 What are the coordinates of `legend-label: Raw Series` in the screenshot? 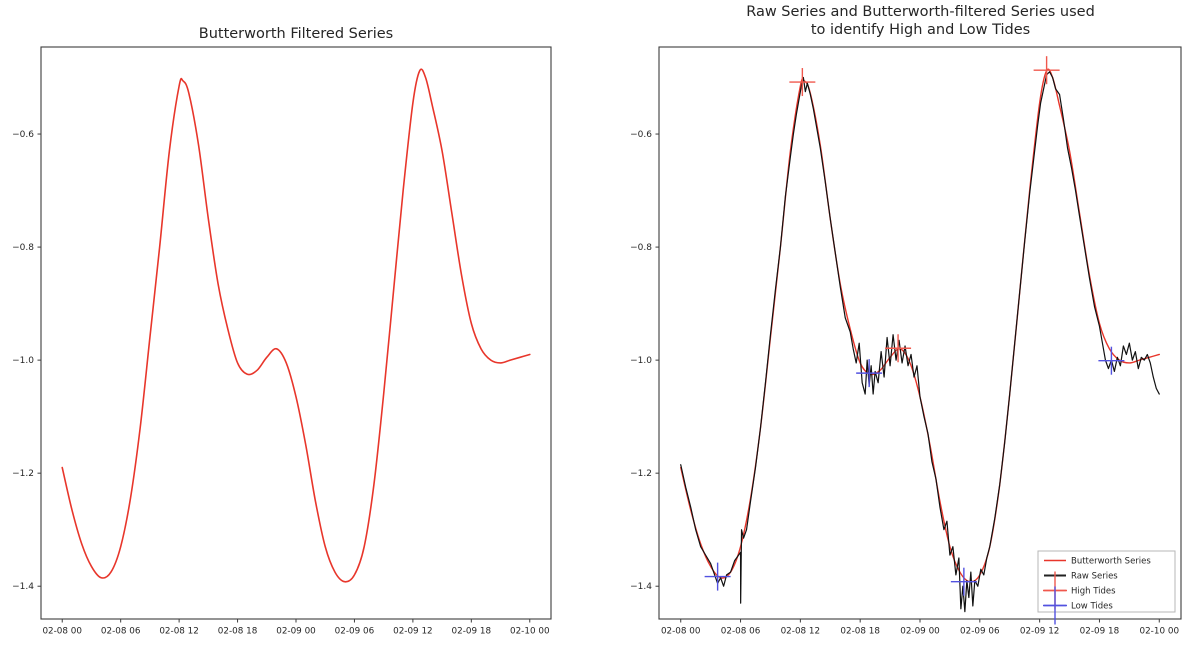 It's located at (1094, 577).